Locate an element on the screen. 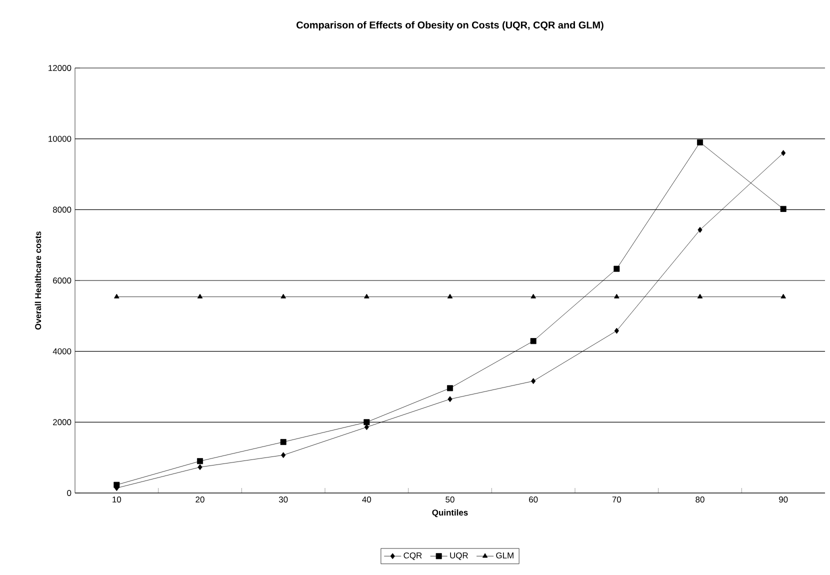 The height and width of the screenshot is (575, 830). x-tick-label: 50 is located at coordinates (450, 499).